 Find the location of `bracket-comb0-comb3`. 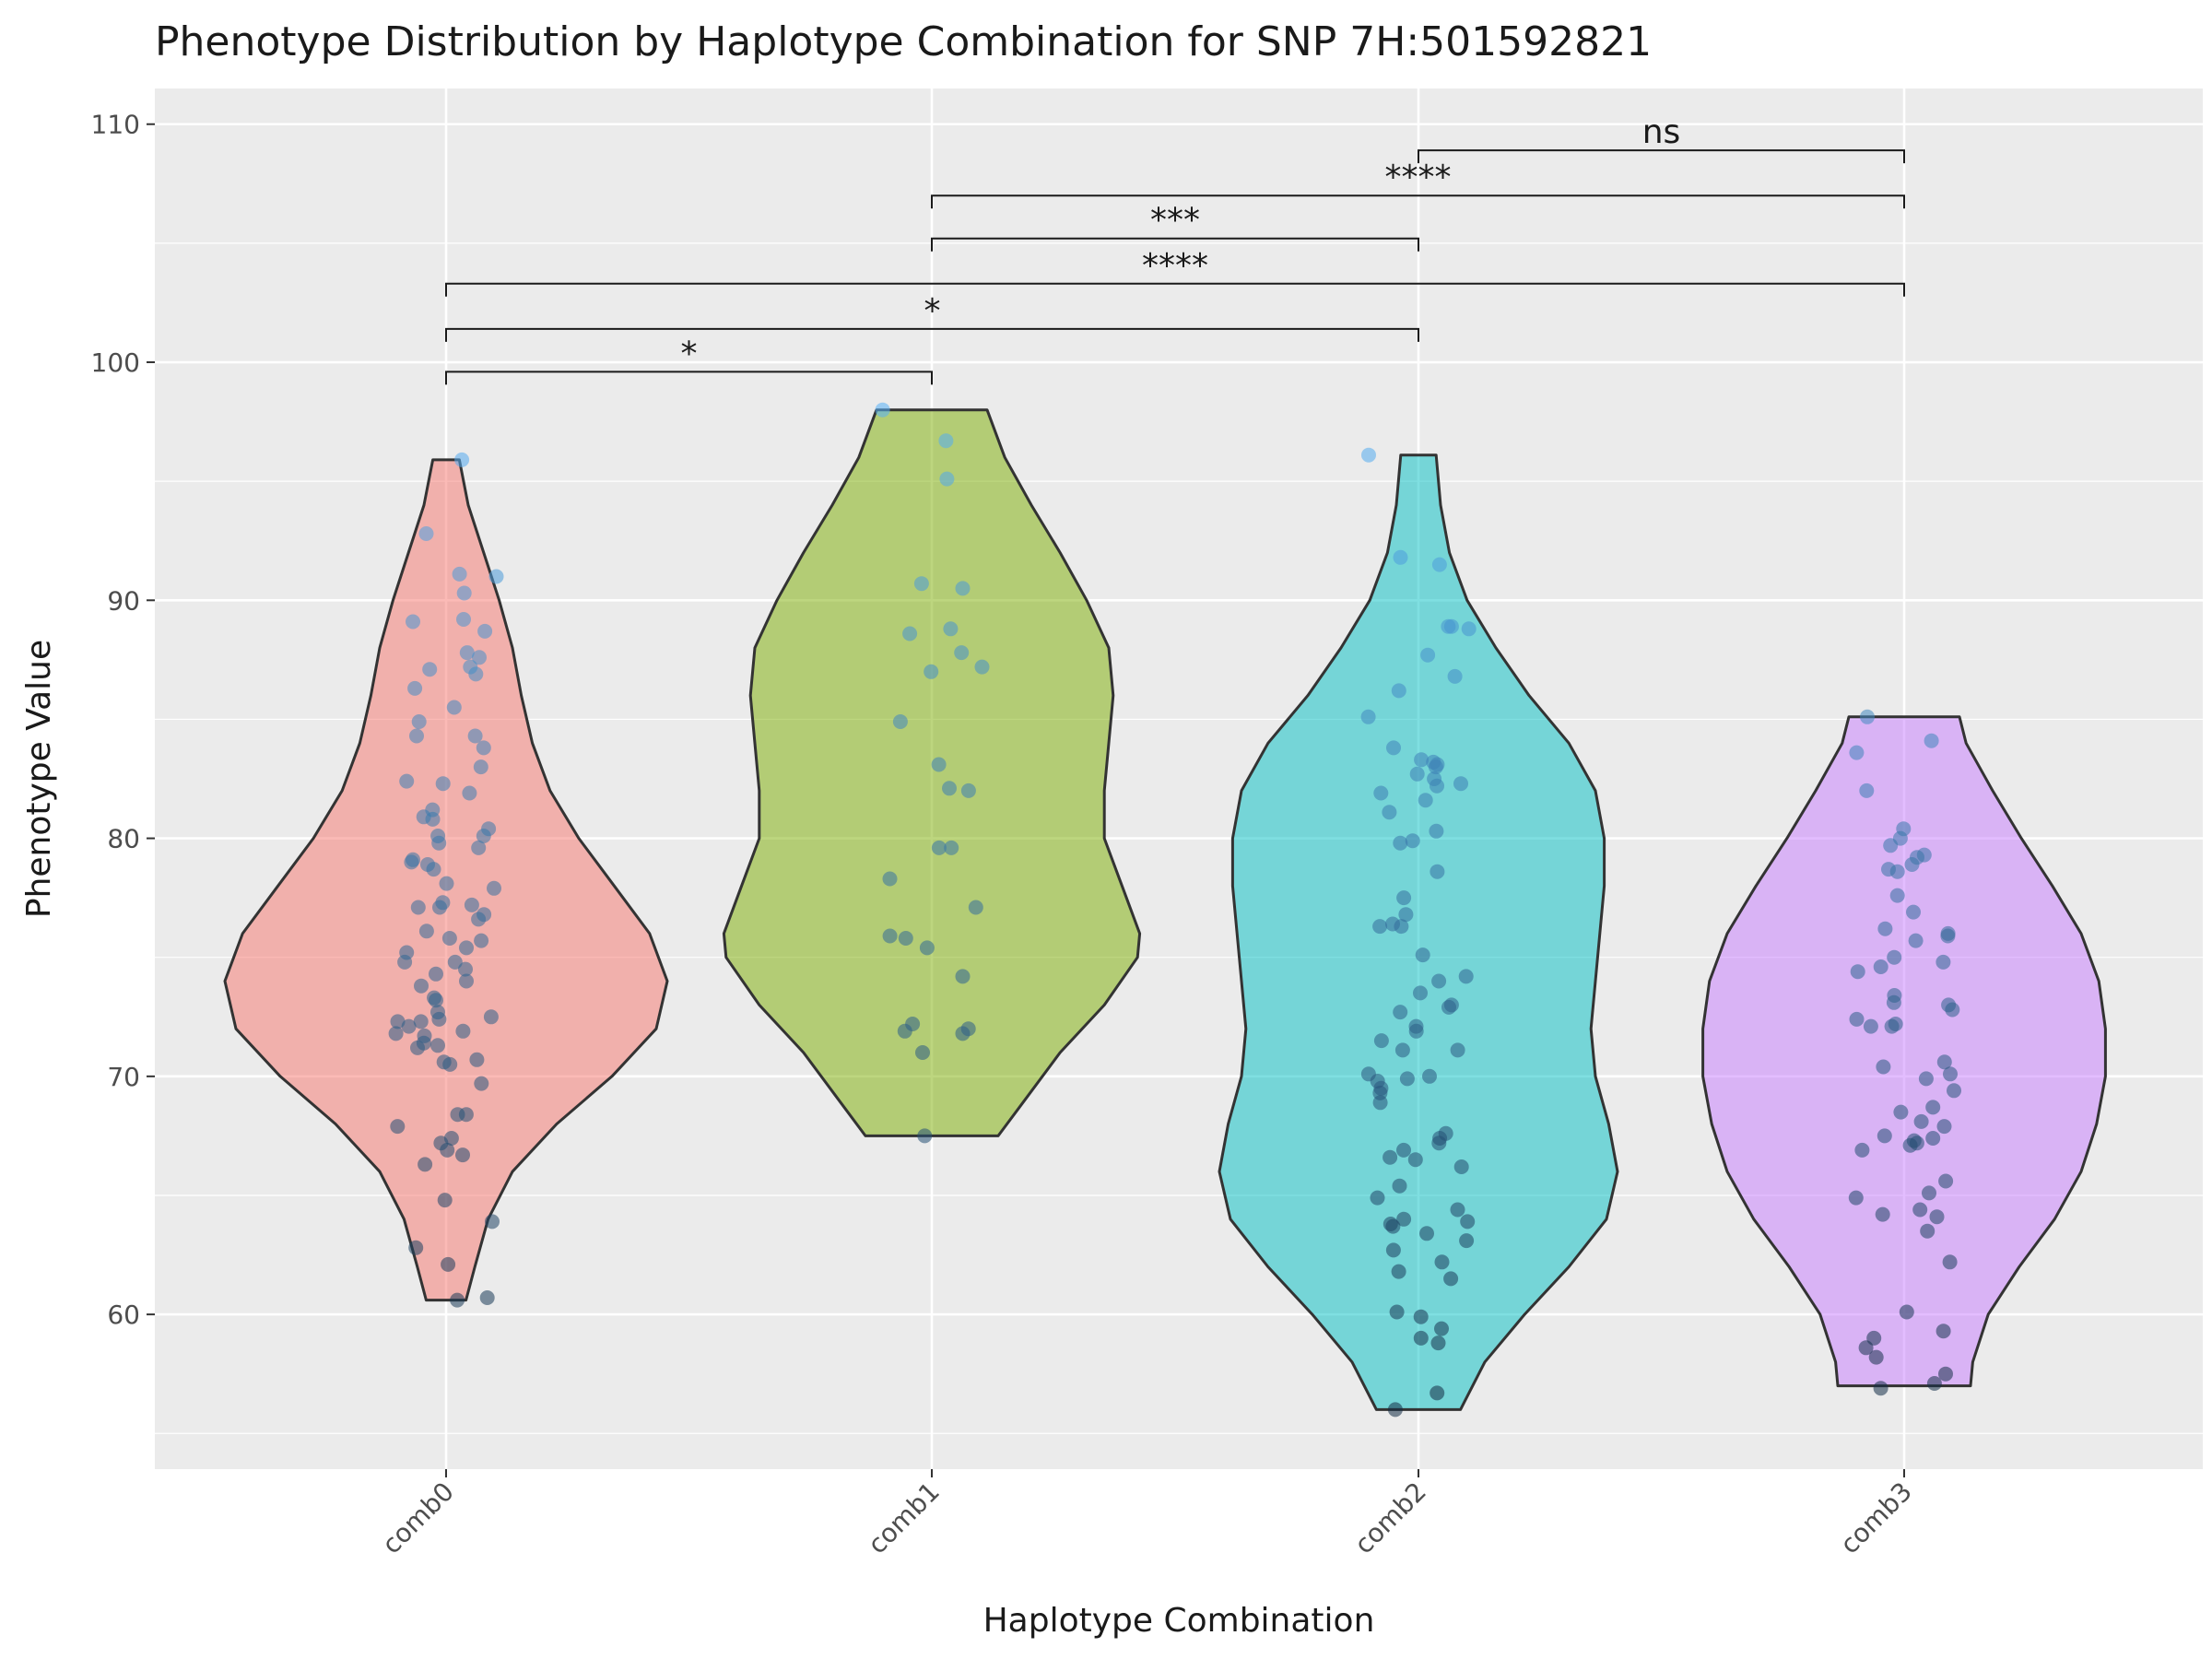

bracket-comb0-comb3 is located at coordinates (1175, 289).